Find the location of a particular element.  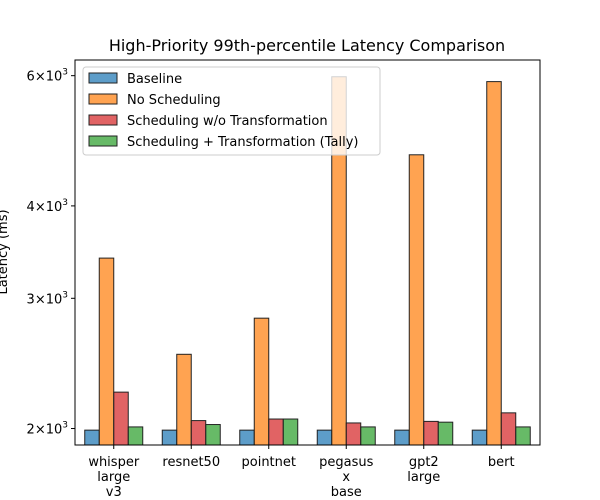

y-tick-mantissa: 2 is located at coordinates (31, 430).